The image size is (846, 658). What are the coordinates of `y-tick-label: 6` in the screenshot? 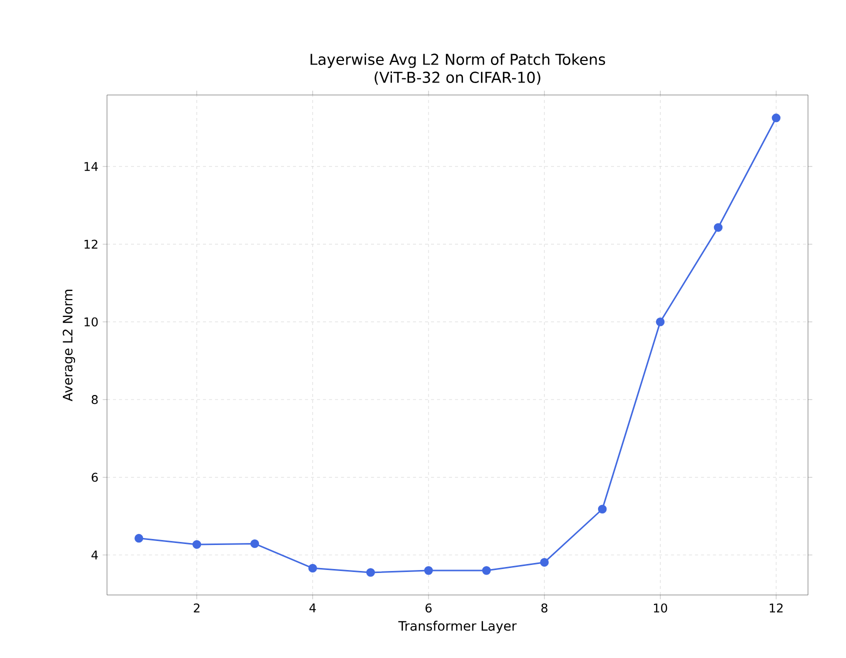 It's located at (95, 477).